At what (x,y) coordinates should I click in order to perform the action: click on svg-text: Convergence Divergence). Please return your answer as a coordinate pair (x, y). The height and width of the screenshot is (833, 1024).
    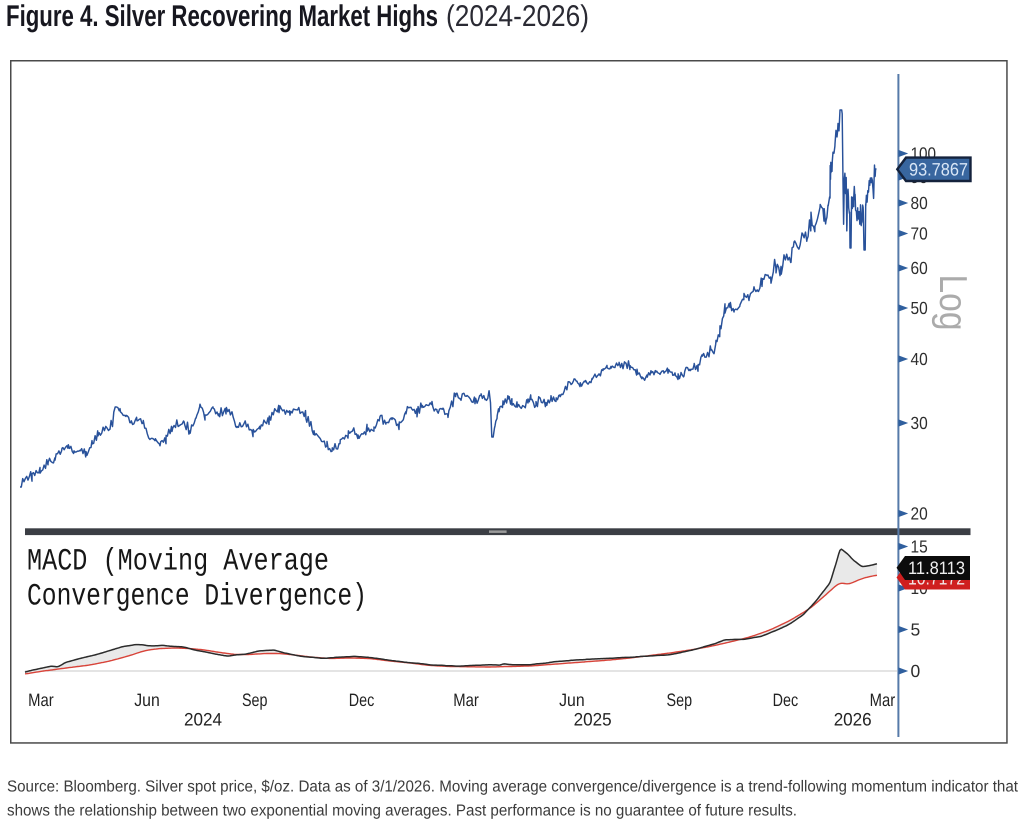
    Looking at the image, I should click on (197, 597).